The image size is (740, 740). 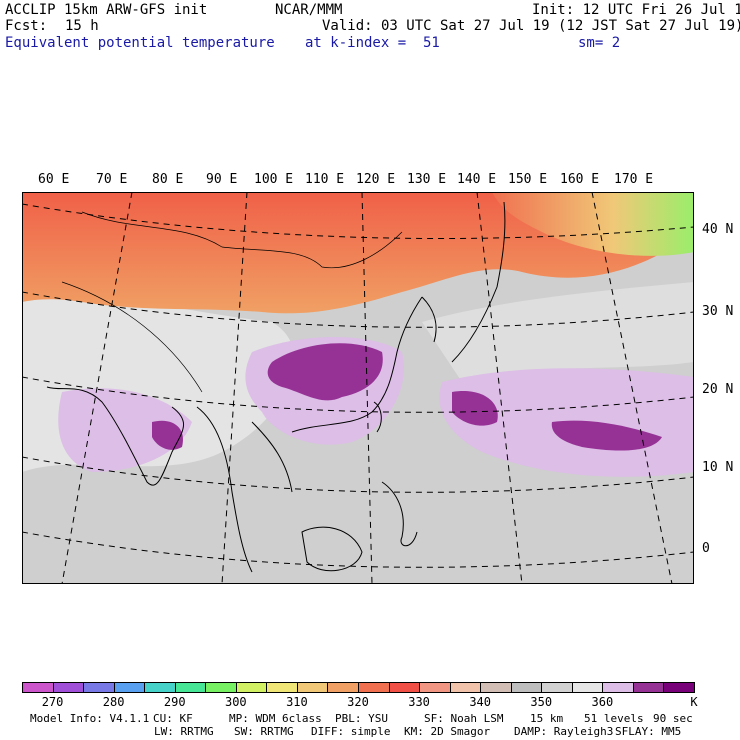 What do you see at coordinates (376, 179) in the screenshot?
I see `lon-label: 120 E` at bounding box center [376, 179].